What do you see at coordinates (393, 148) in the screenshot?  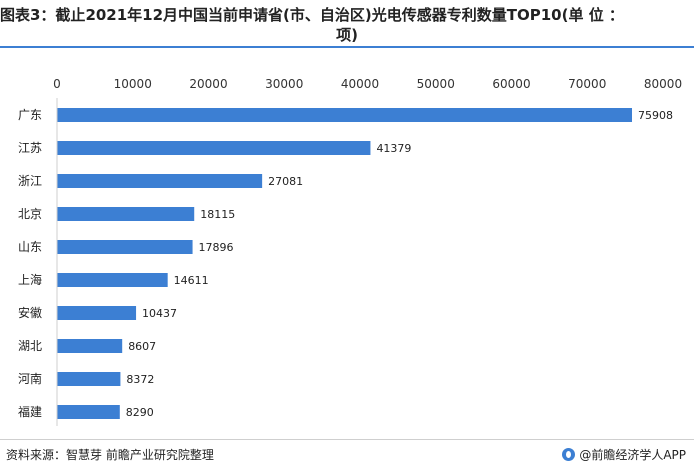 I see `data-label: 41379` at bounding box center [393, 148].